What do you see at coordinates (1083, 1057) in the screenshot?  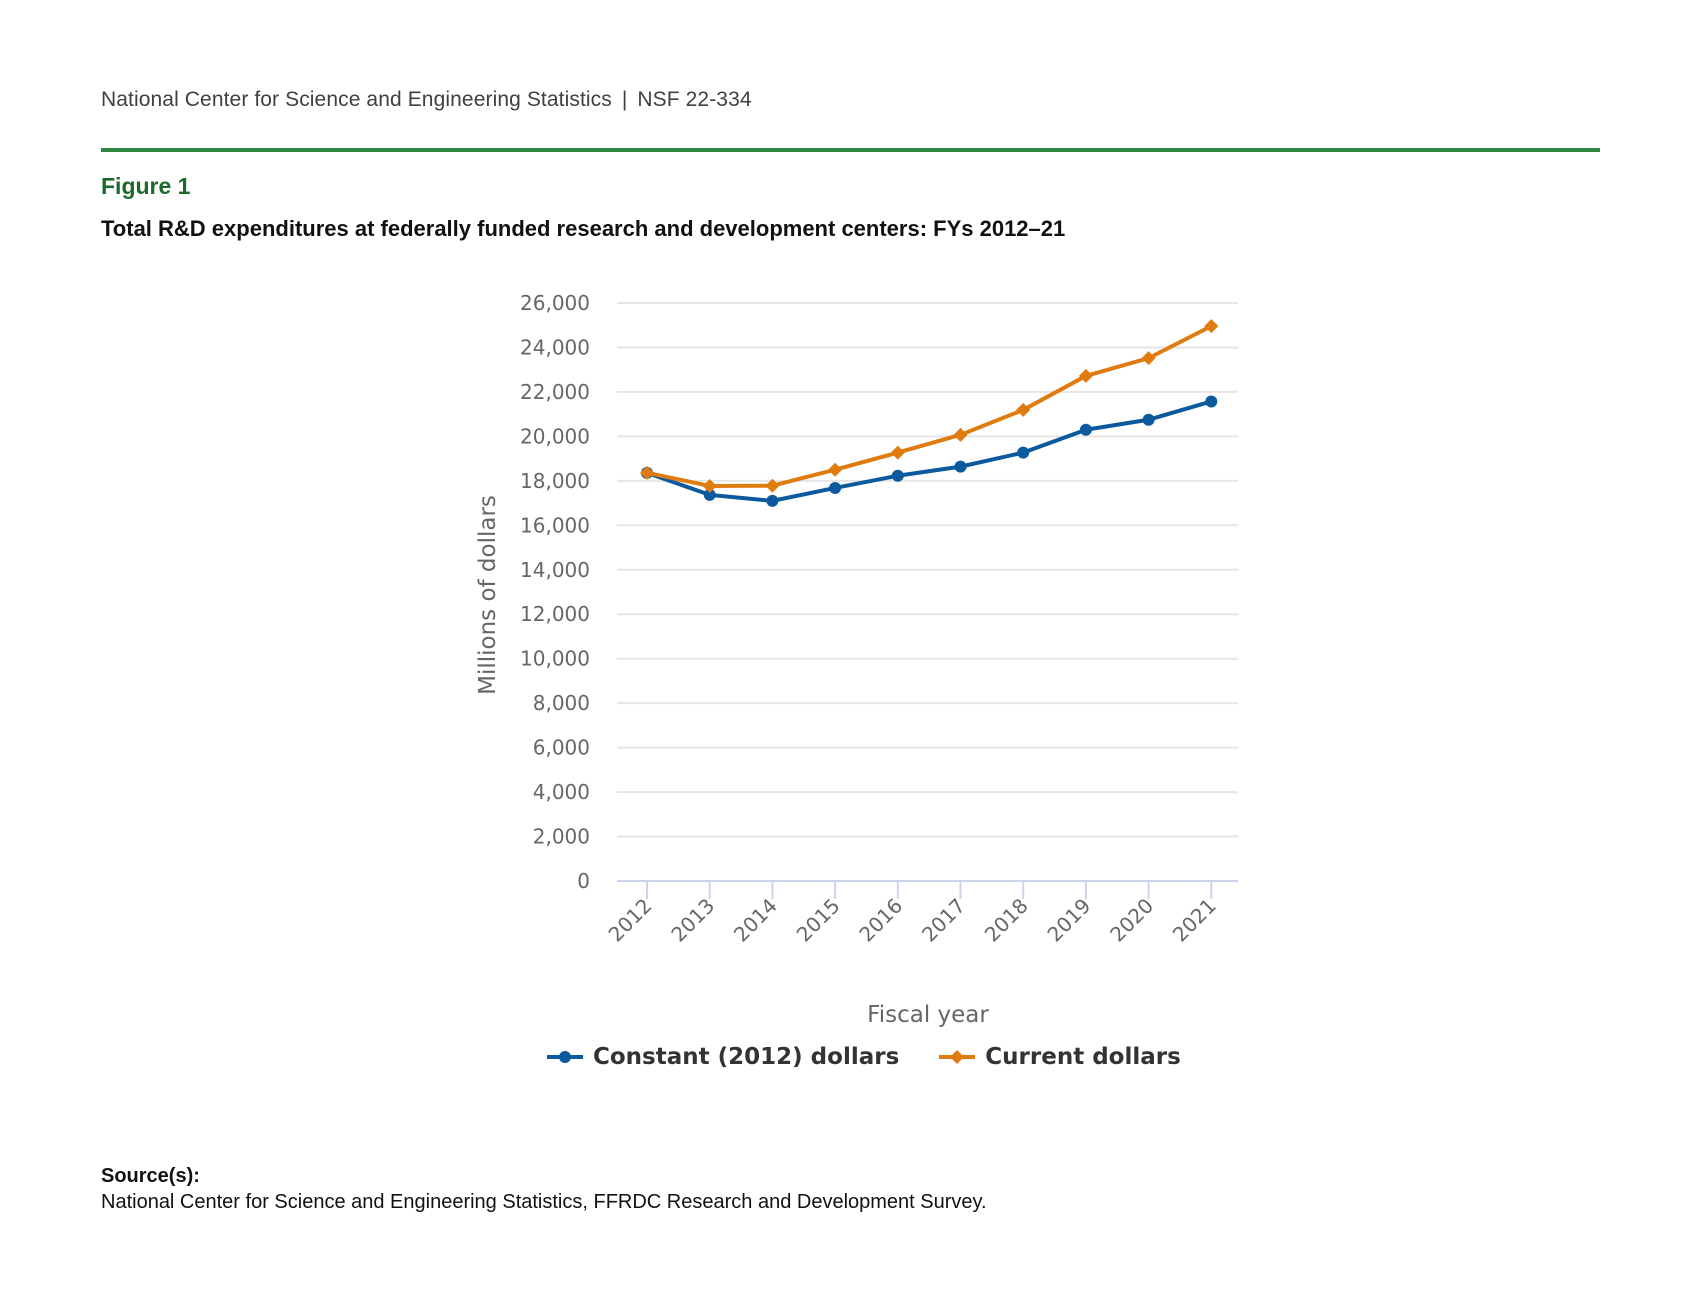 I see `legend-label-current-dollars: Current dollars` at bounding box center [1083, 1057].